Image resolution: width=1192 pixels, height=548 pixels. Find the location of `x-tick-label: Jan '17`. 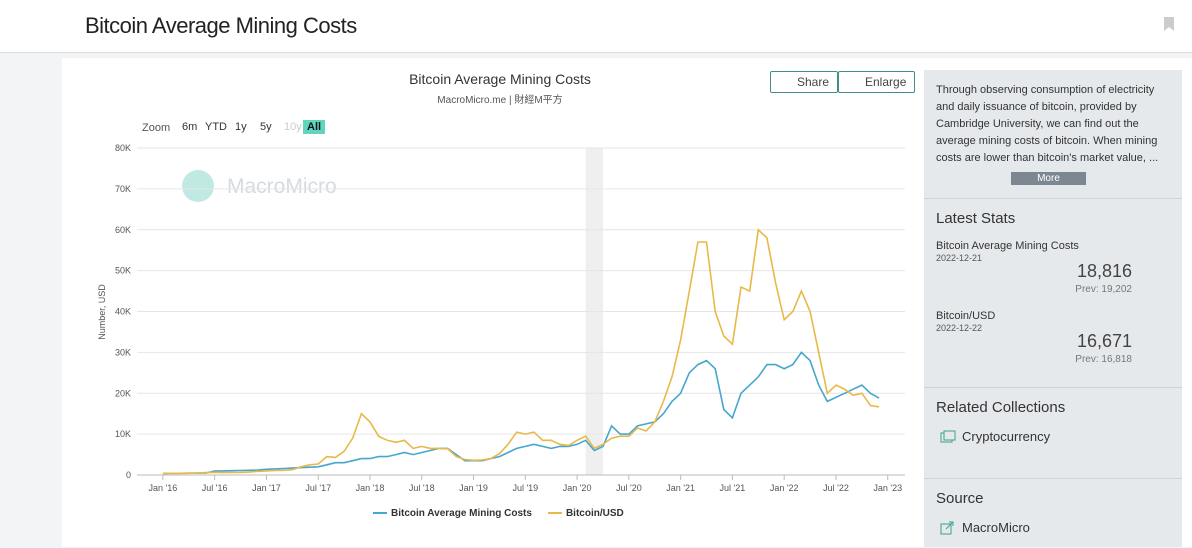

x-tick-label: Jan '17 is located at coordinates (266, 488).